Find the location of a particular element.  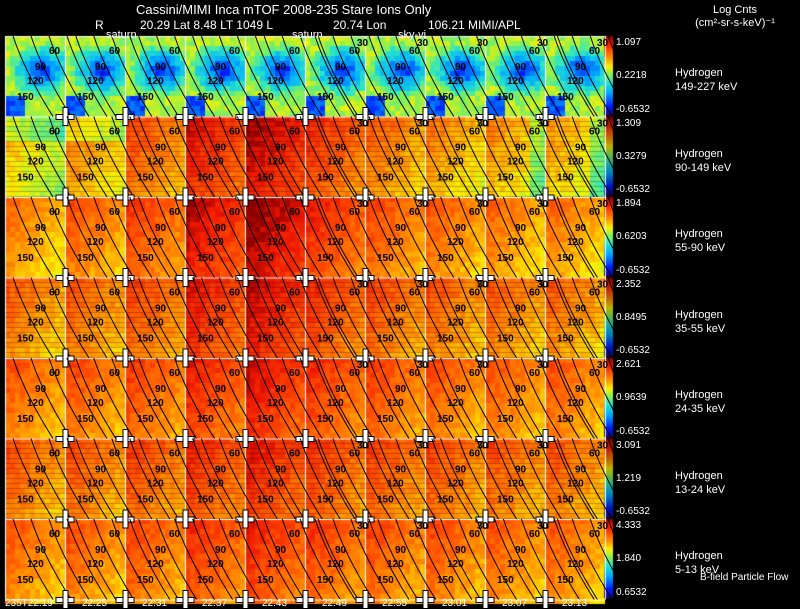

row-label: Hydrogen 149-227 keV is located at coordinates (706, 80).